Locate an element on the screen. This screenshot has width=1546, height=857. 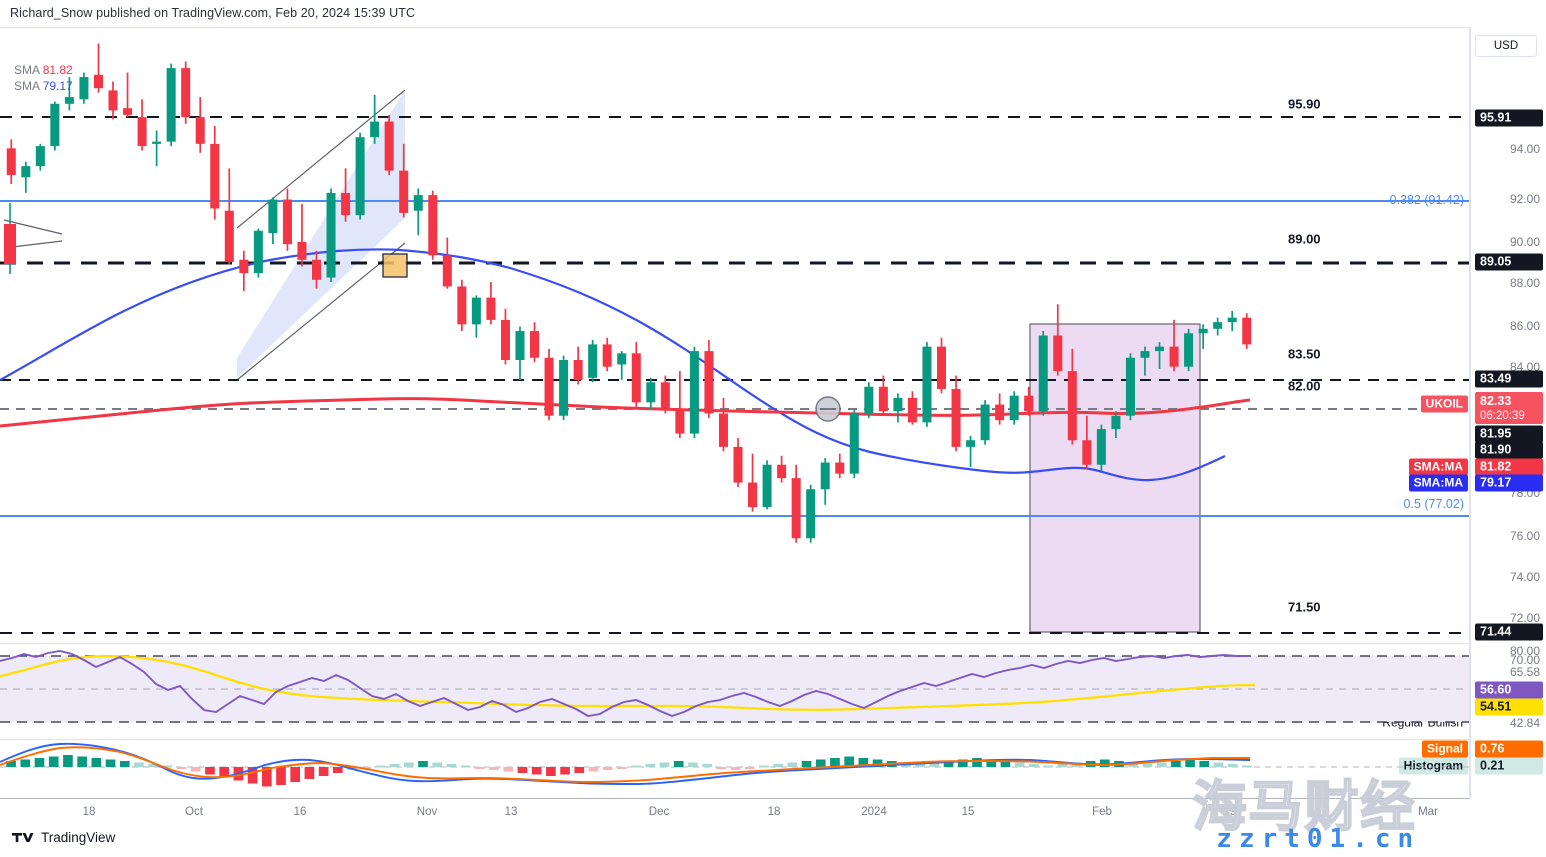
price-axis-pill: 89.05 is located at coordinates (1509, 262).